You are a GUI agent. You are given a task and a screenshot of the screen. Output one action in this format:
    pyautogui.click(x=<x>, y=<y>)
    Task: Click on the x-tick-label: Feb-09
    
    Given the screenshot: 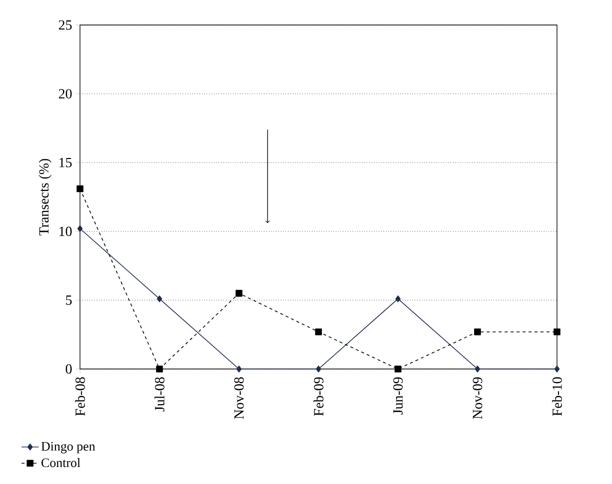 What is the action you would take?
    pyautogui.click(x=319, y=396)
    